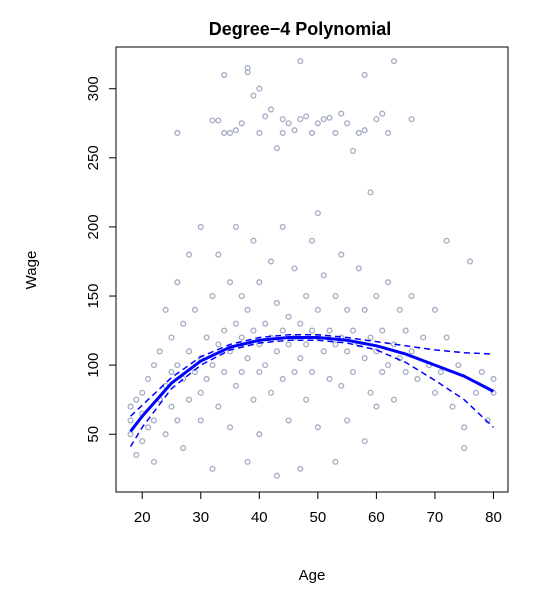 This screenshot has width=540, height=601. I want to click on fit-line, so click(312, 384).